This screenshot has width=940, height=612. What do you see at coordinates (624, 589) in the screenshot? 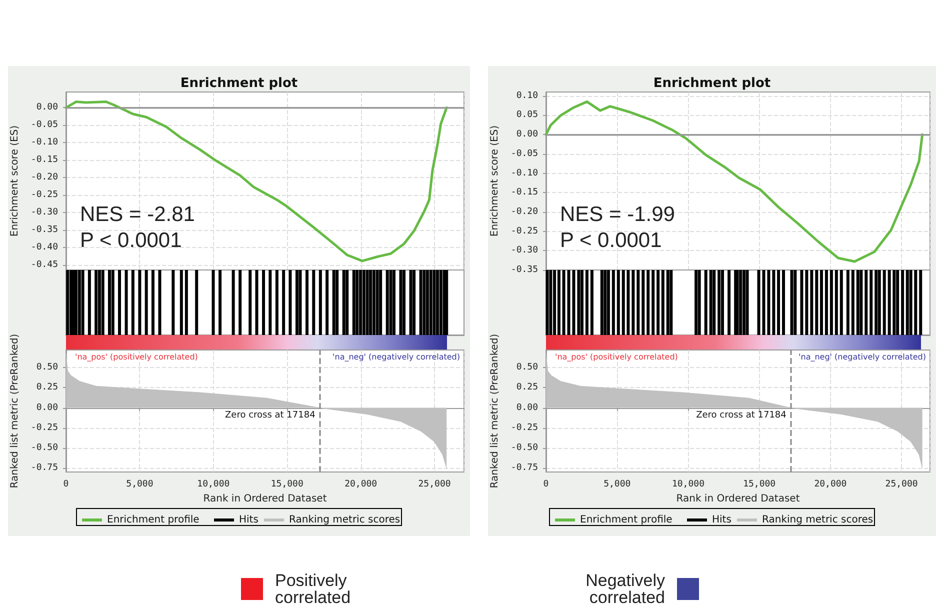
I see `category-label: Negatively correlated` at bounding box center [624, 589].